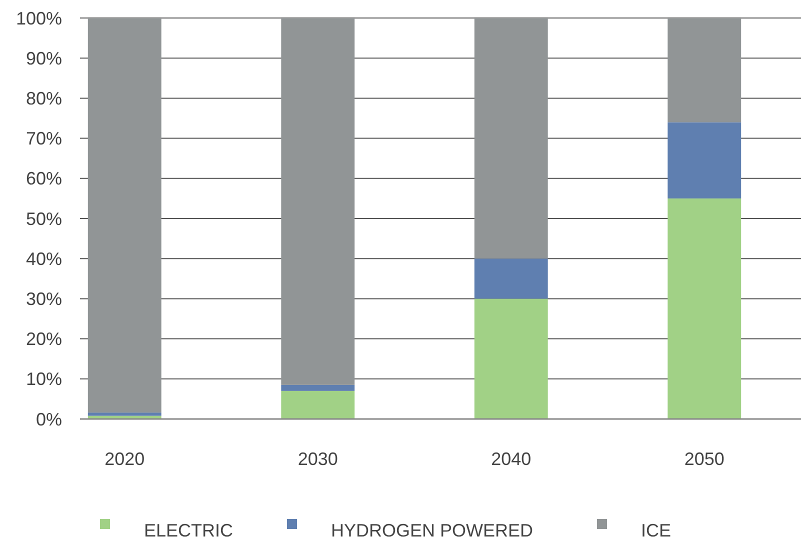  Describe the element at coordinates (44, 258) in the screenshot. I see `y-tick-label: 40%` at that location.